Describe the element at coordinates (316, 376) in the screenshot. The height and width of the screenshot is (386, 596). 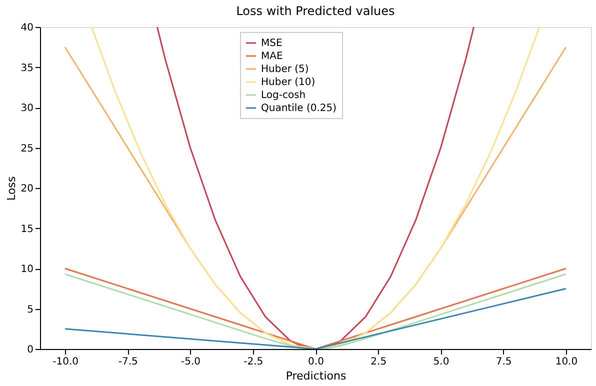
I see `x-axis-title: Predictions` at that location.